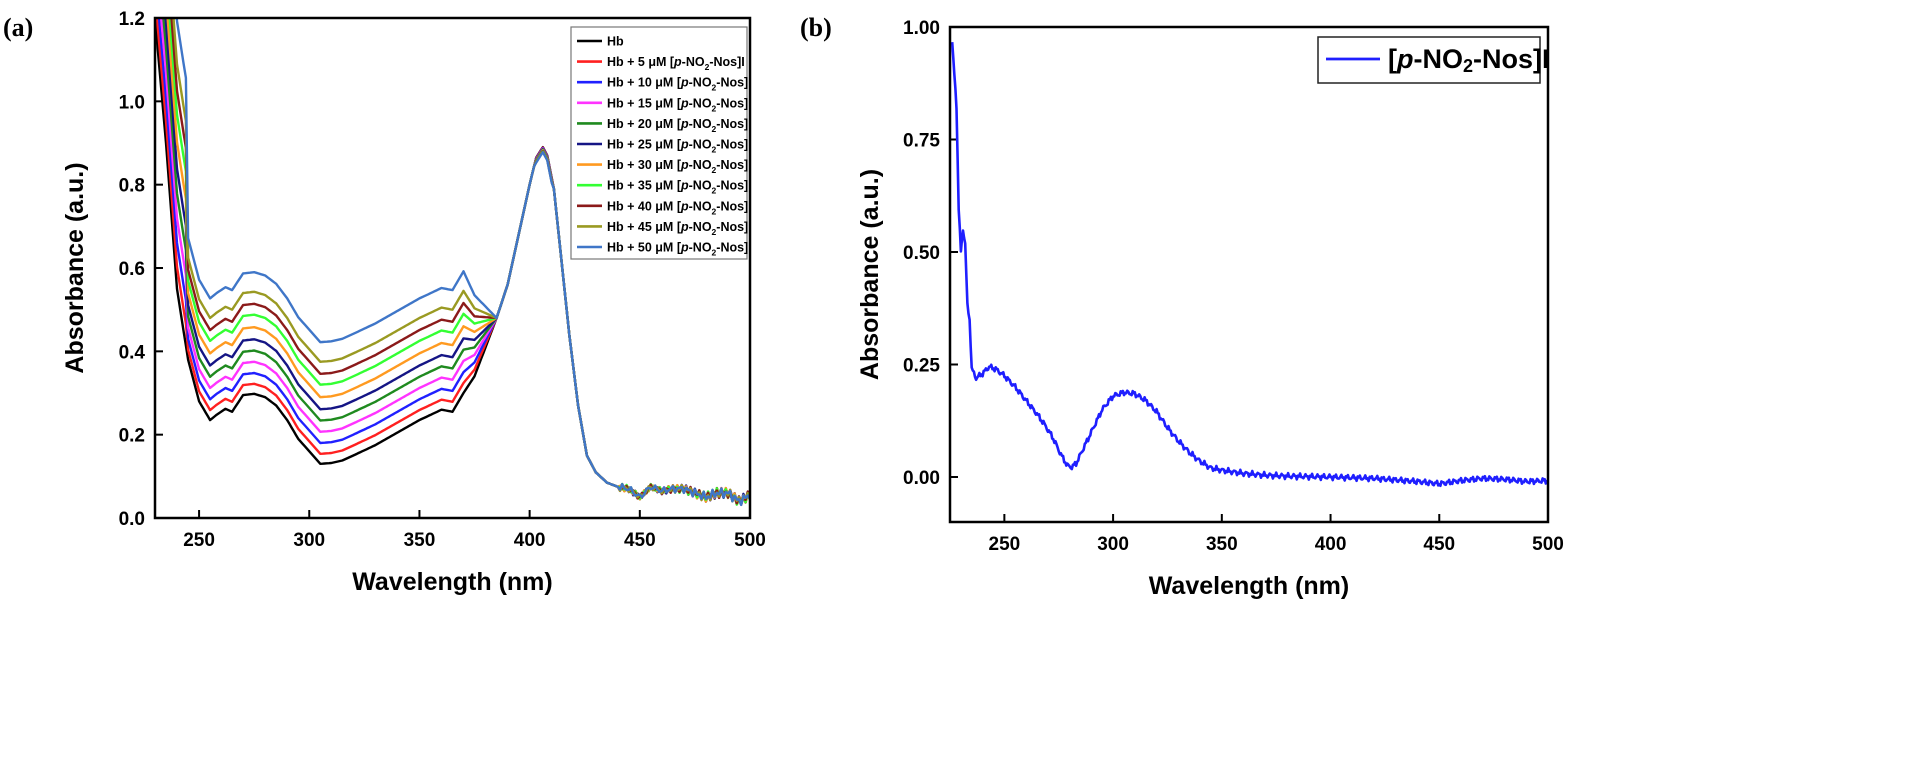 The height and width of the screenshot is (759, 1932). What do you see at coordinates (679, 84) in the screenshot?
I see `legend-label: Hb + 10 μM [p-NO2-Nos]I` at bounding box center [679, 84].